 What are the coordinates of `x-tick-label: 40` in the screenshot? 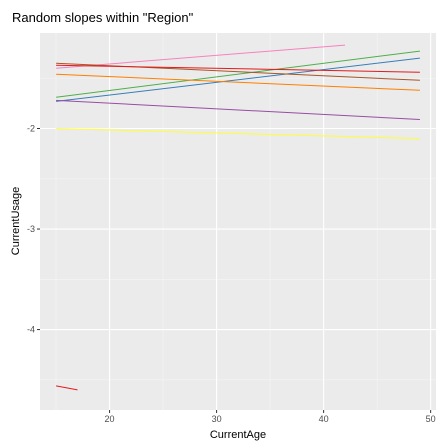 It's located at (324, 419).